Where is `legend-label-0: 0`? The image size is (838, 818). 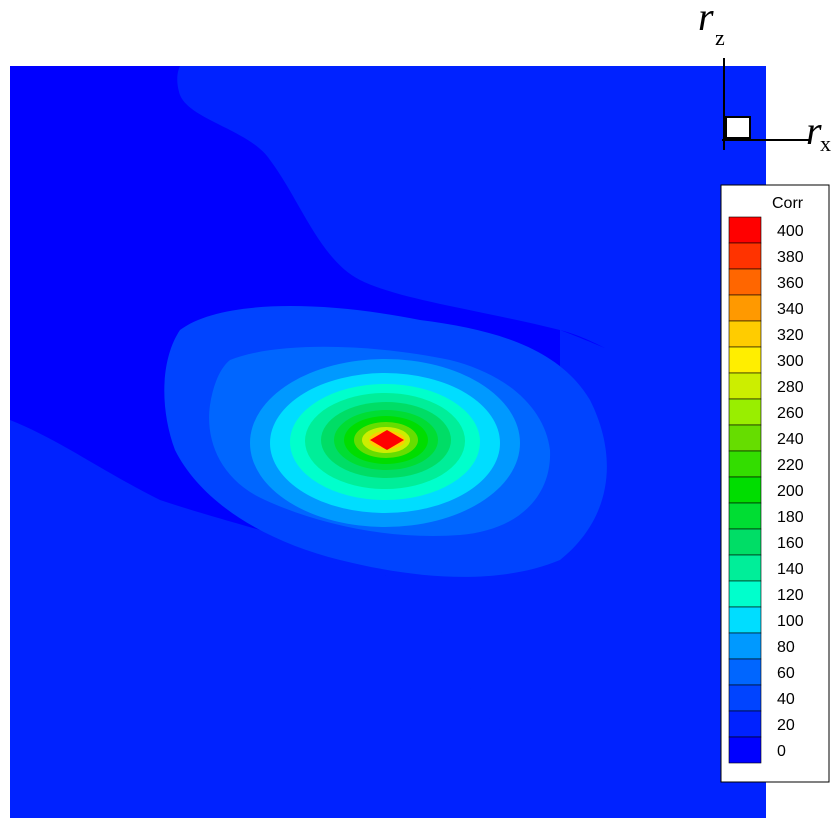 legend-label-0: 0 is located at coordinates (781, 751).